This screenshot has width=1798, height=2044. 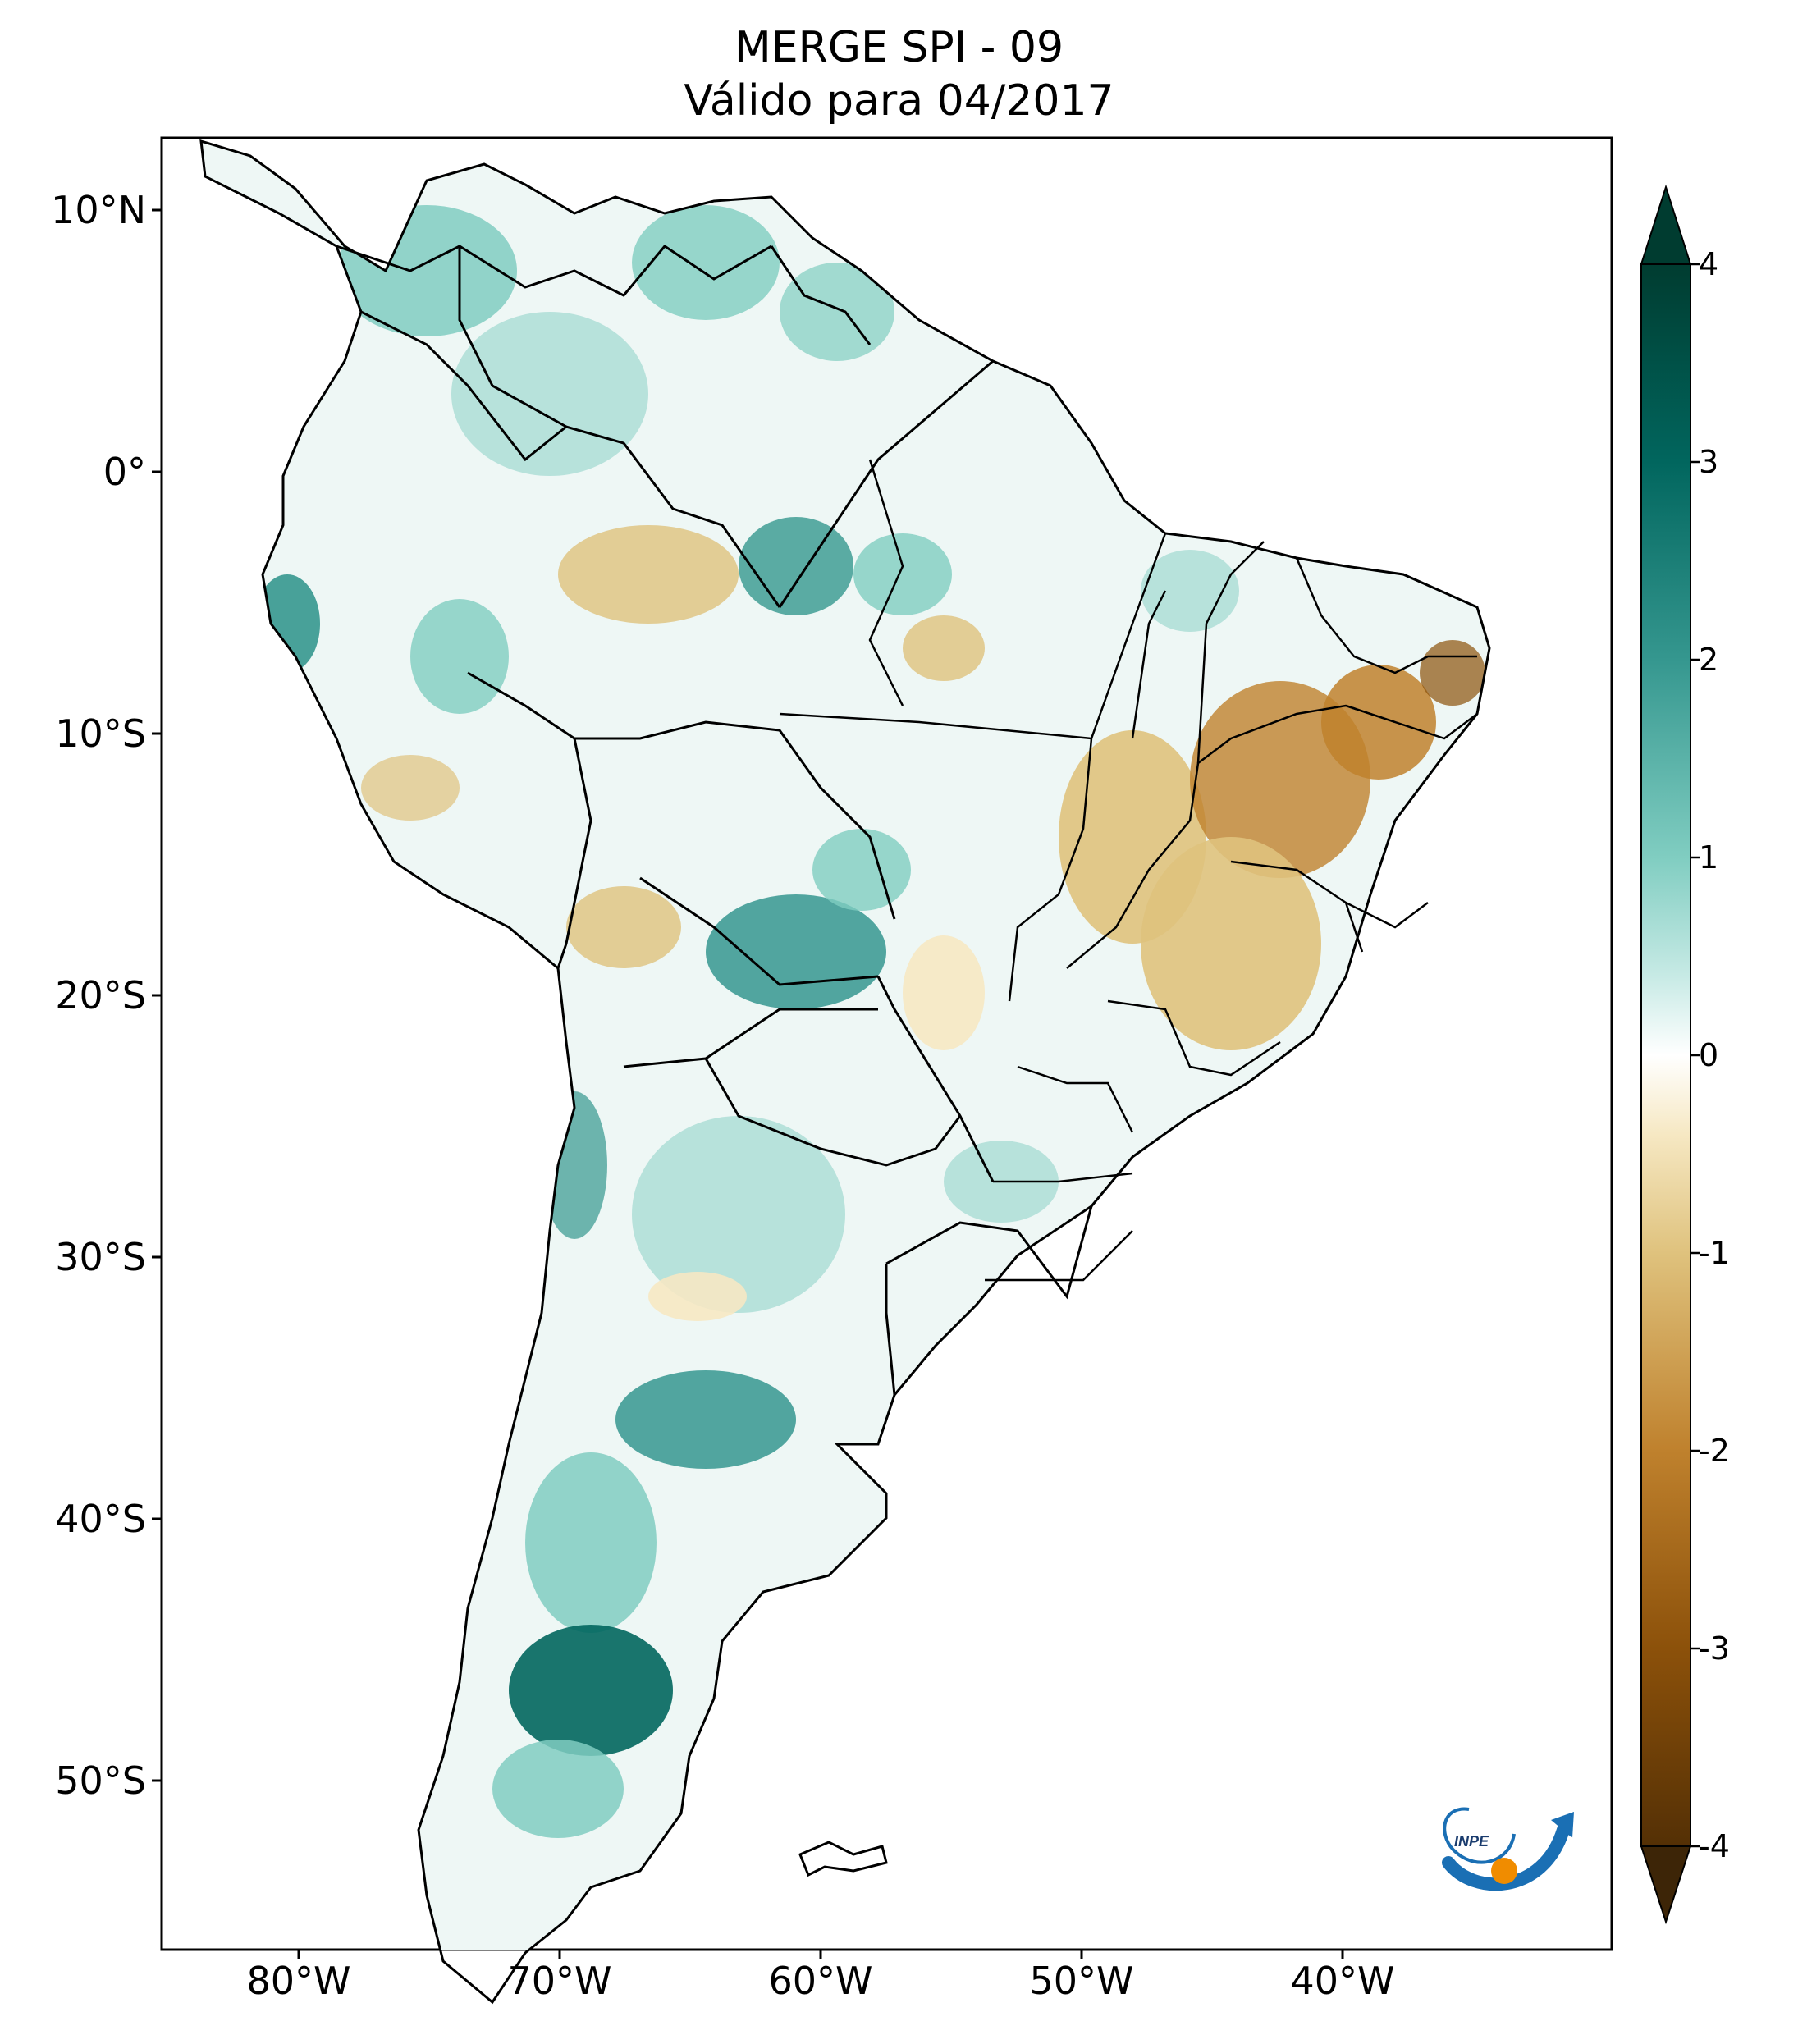 What do you see at coordinates (1695, 1055) in the screenshot?
I see `colorbar-tick-marks` at bounding box center [1695, 1055].